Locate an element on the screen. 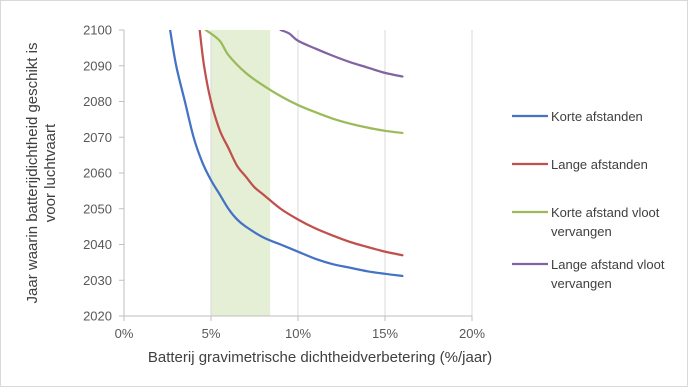 This screenshot has width=688, height=387. y-tick-label-2: 2040 is located at coordinates (97, 244).